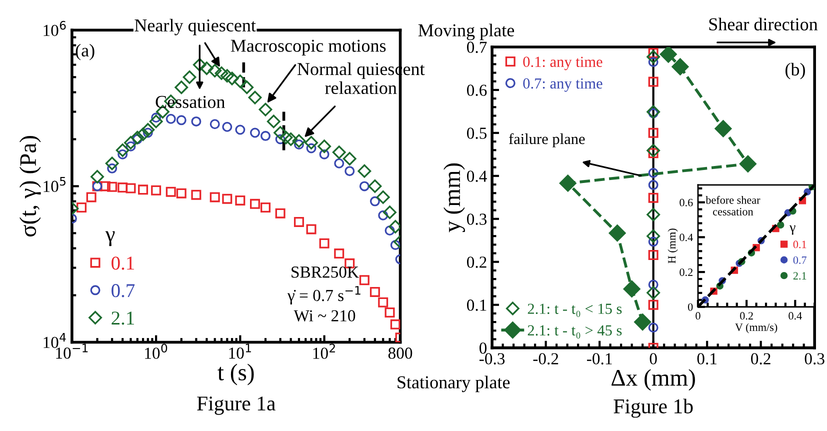 The width and height of the screenshot is (827, 431). I want to click on legend-label: 0.1: any time, so click(562, 63).